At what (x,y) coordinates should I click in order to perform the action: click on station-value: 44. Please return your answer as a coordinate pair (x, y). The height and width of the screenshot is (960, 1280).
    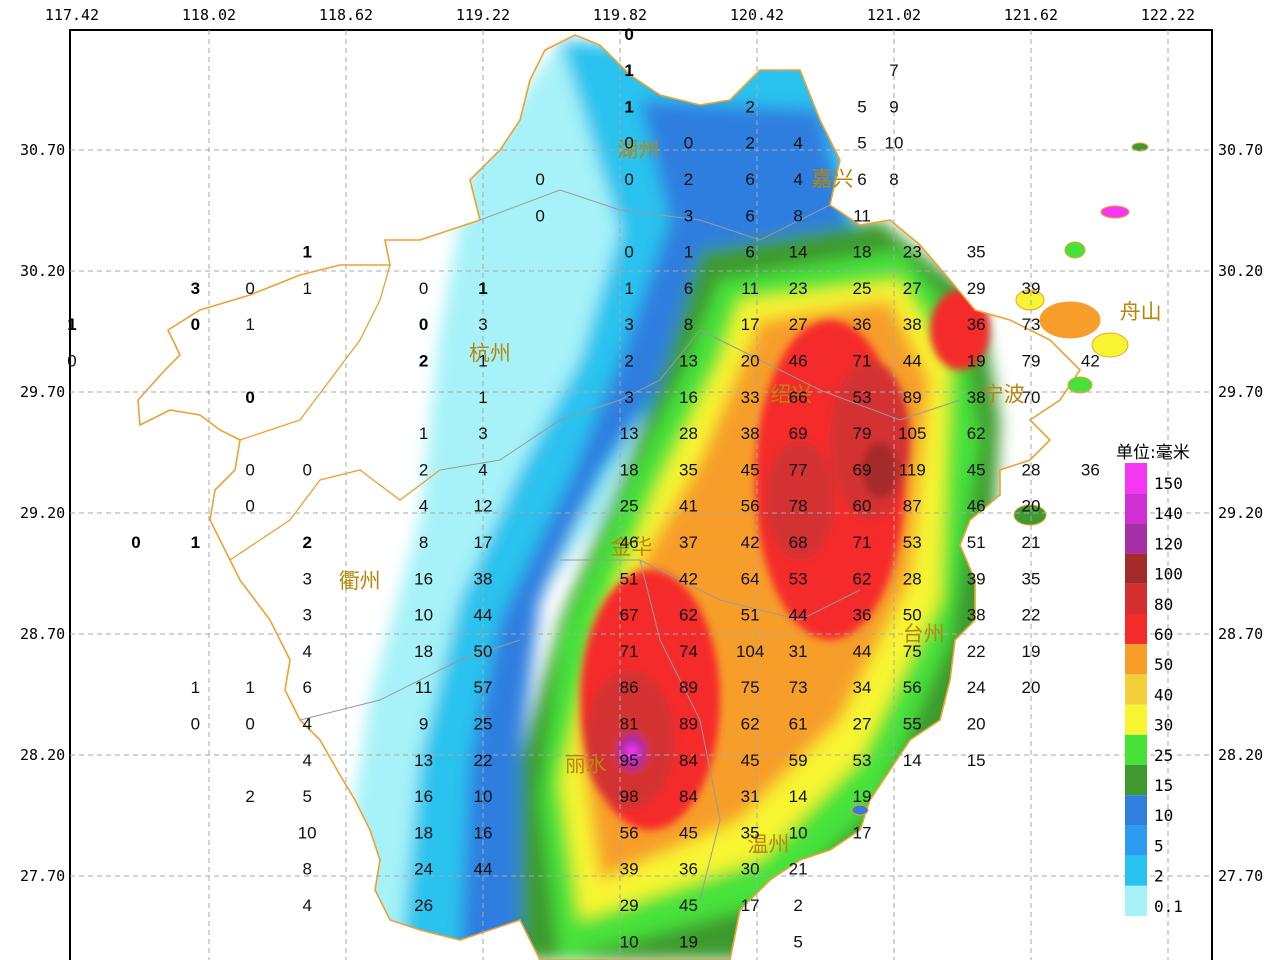
    Looking at the image, I should click on (862, 651).